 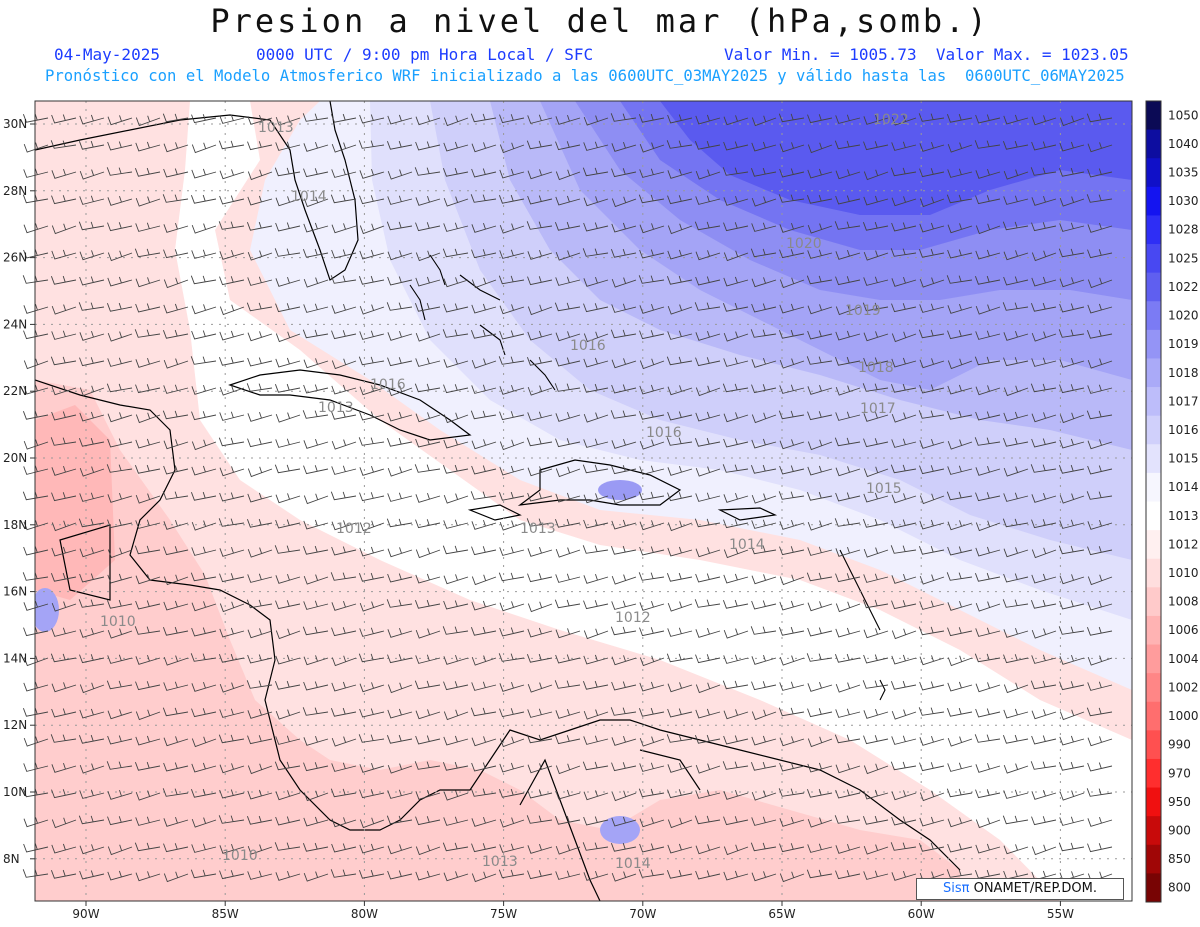 I want to click on colorbar-label: 1020, so click(x=1183, y=316).